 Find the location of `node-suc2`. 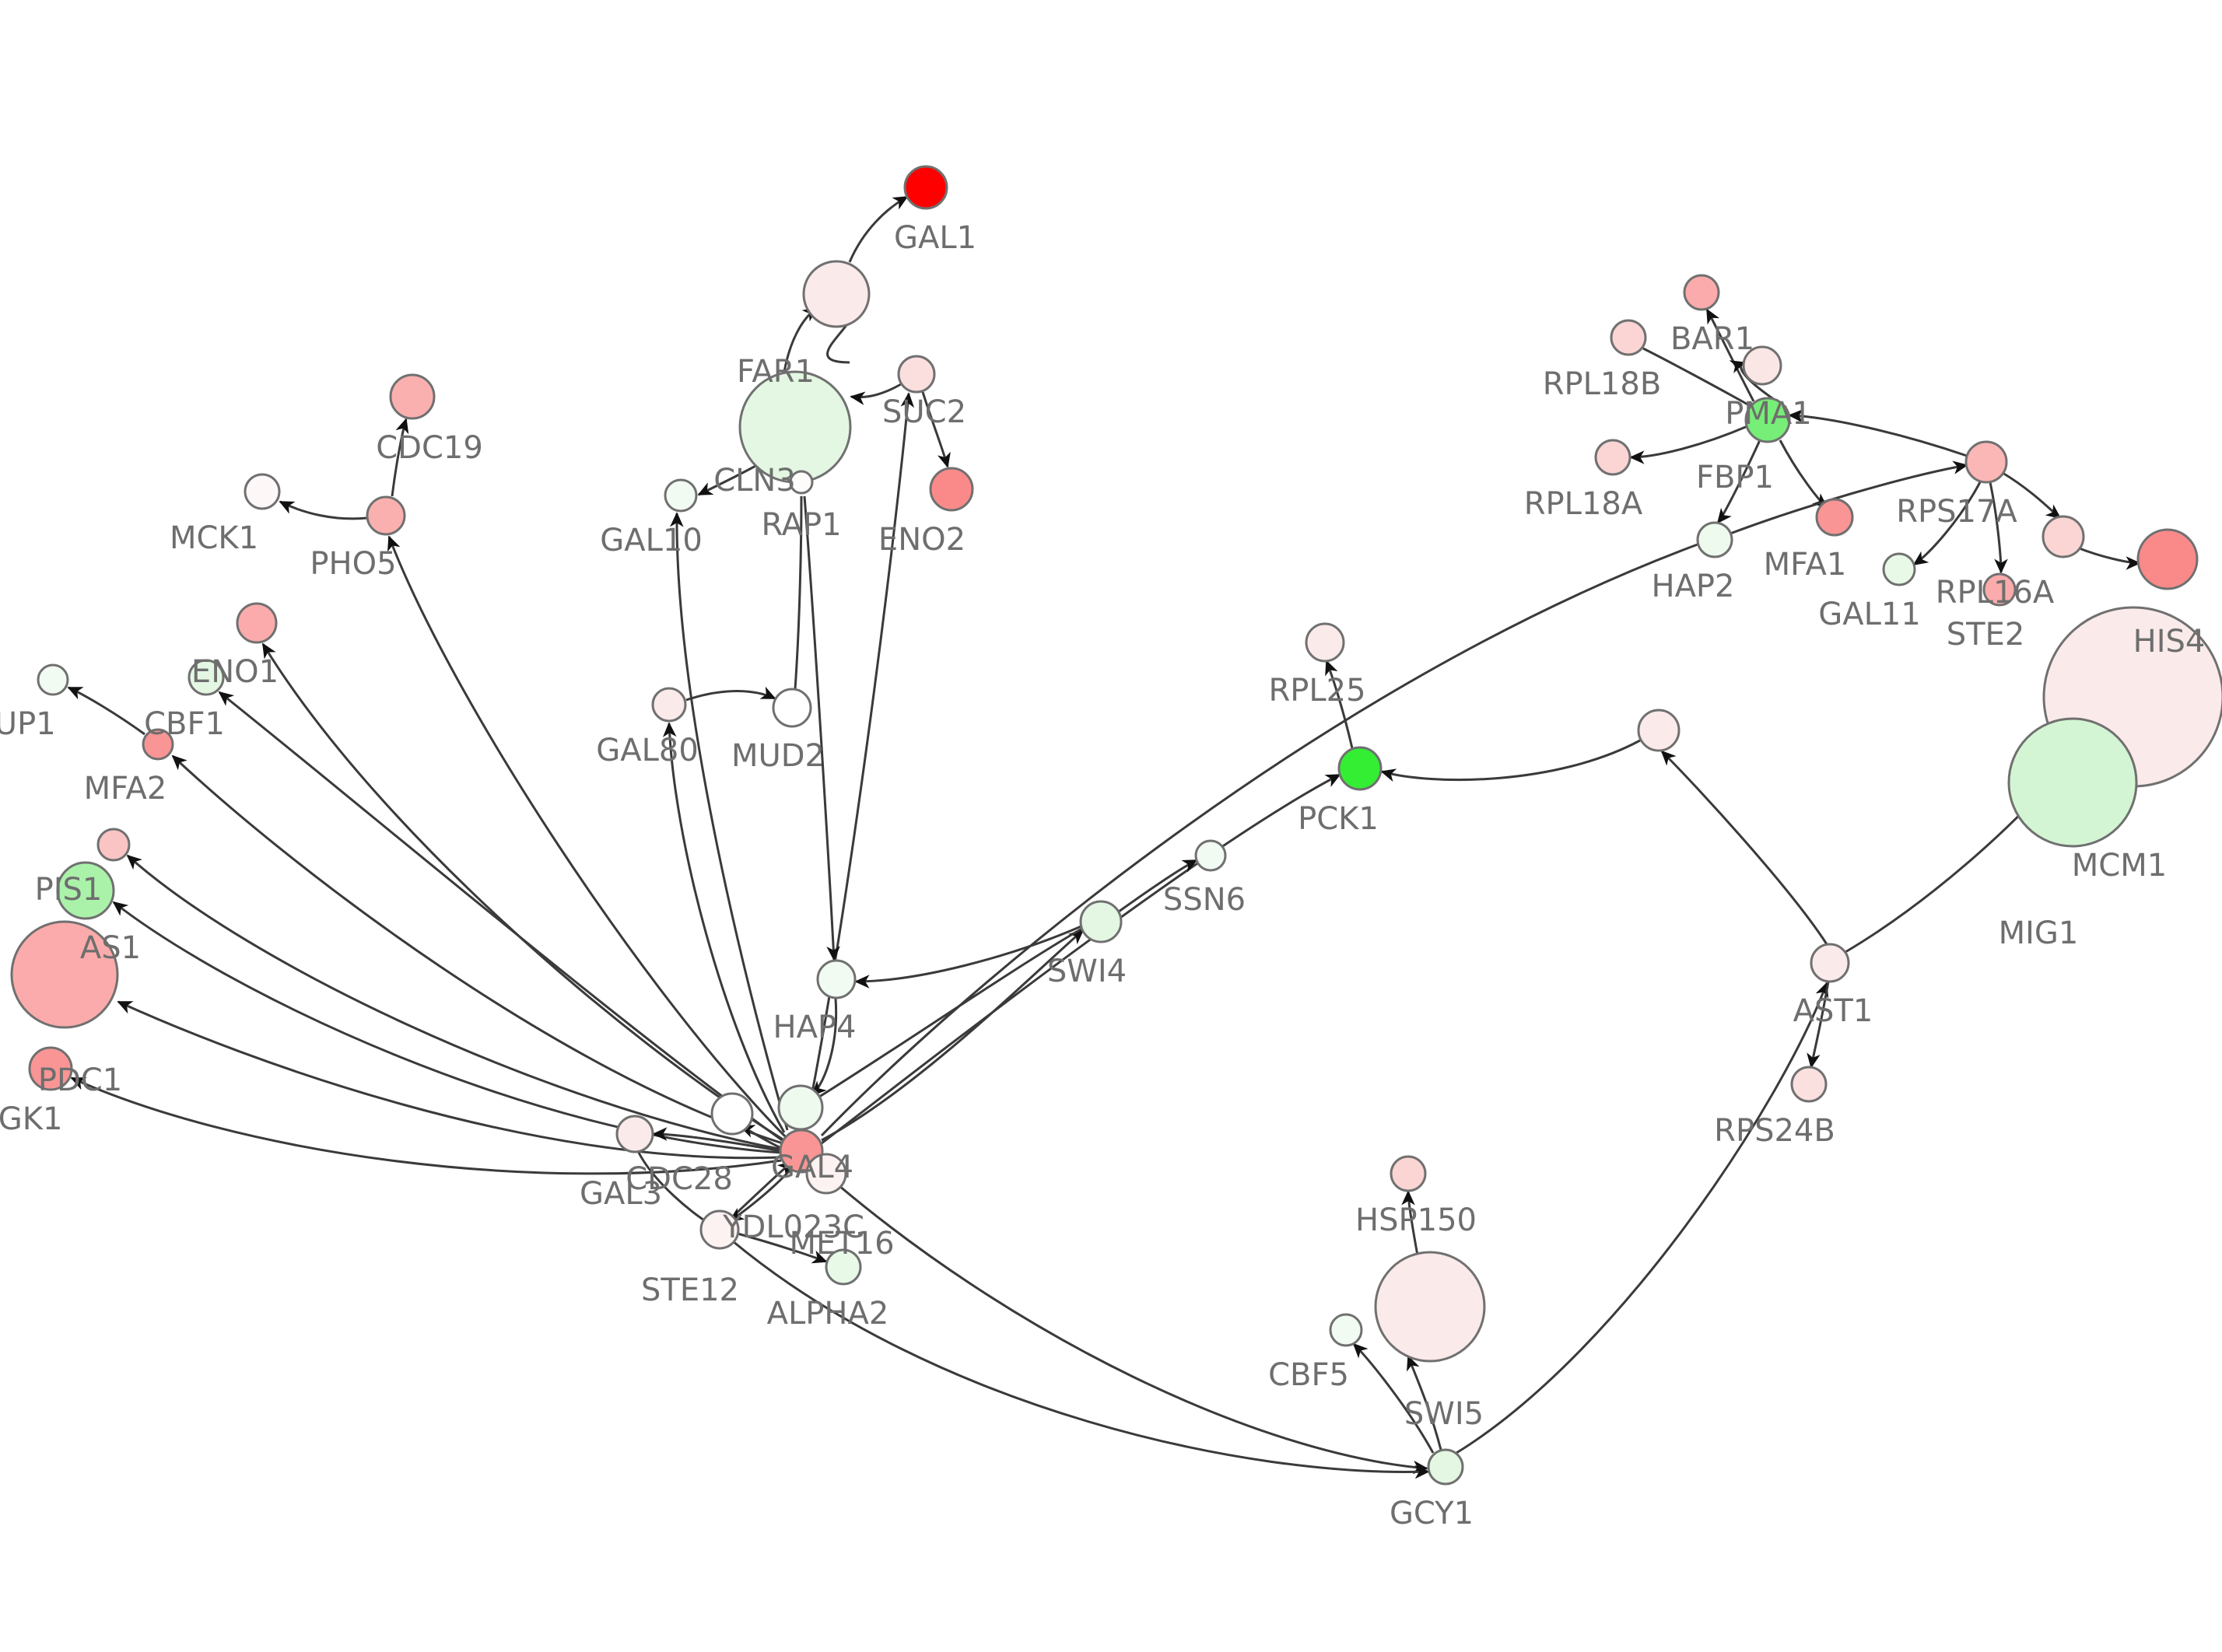

node-suc2 is located at coordinates (916, 375).